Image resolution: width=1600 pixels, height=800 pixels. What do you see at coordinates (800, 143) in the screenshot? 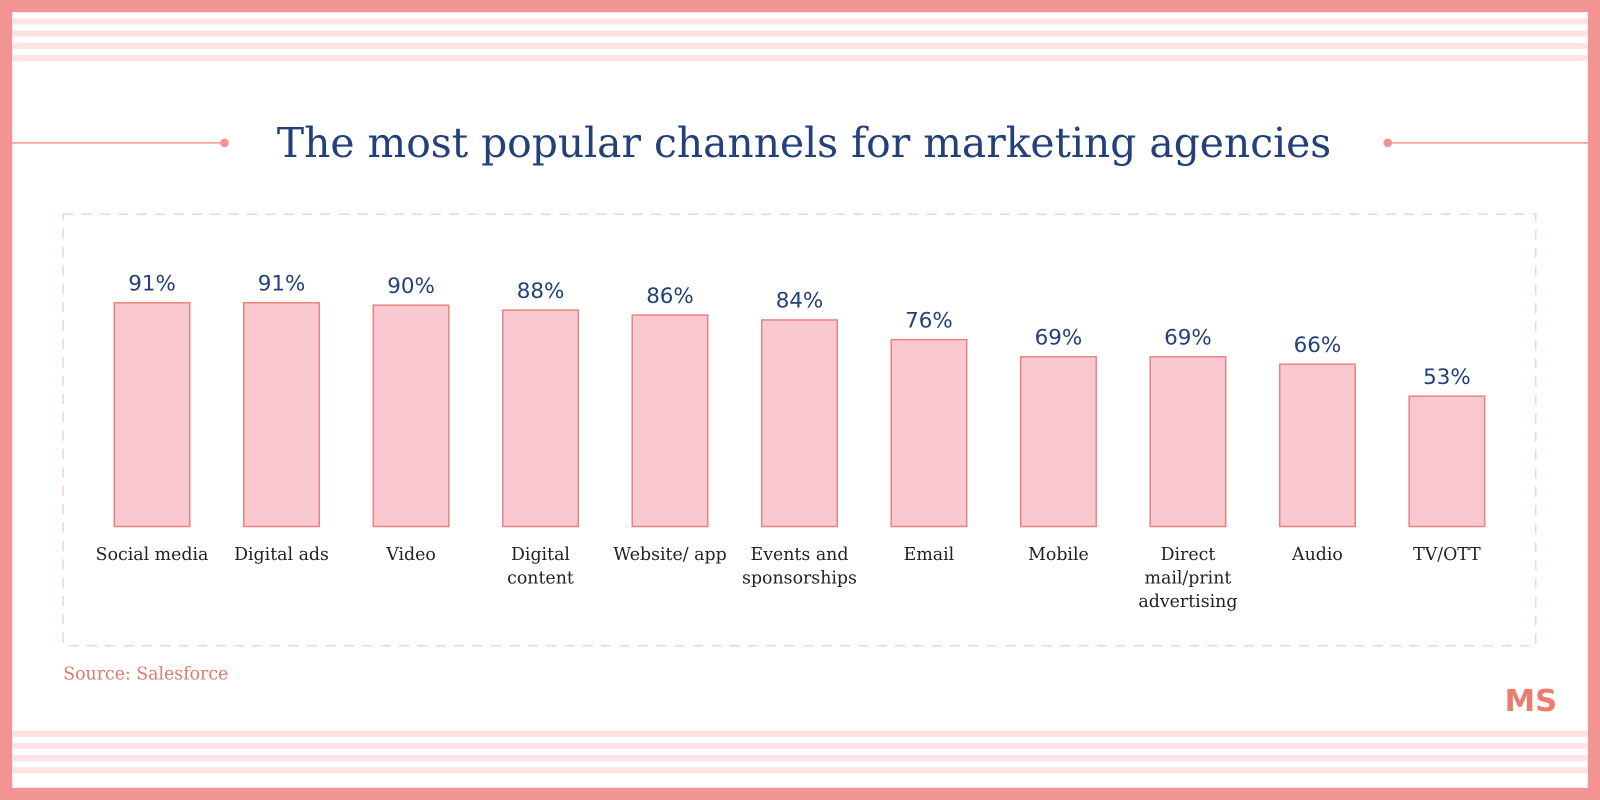
I see `title-decoration` at bounding box center [800, 143].